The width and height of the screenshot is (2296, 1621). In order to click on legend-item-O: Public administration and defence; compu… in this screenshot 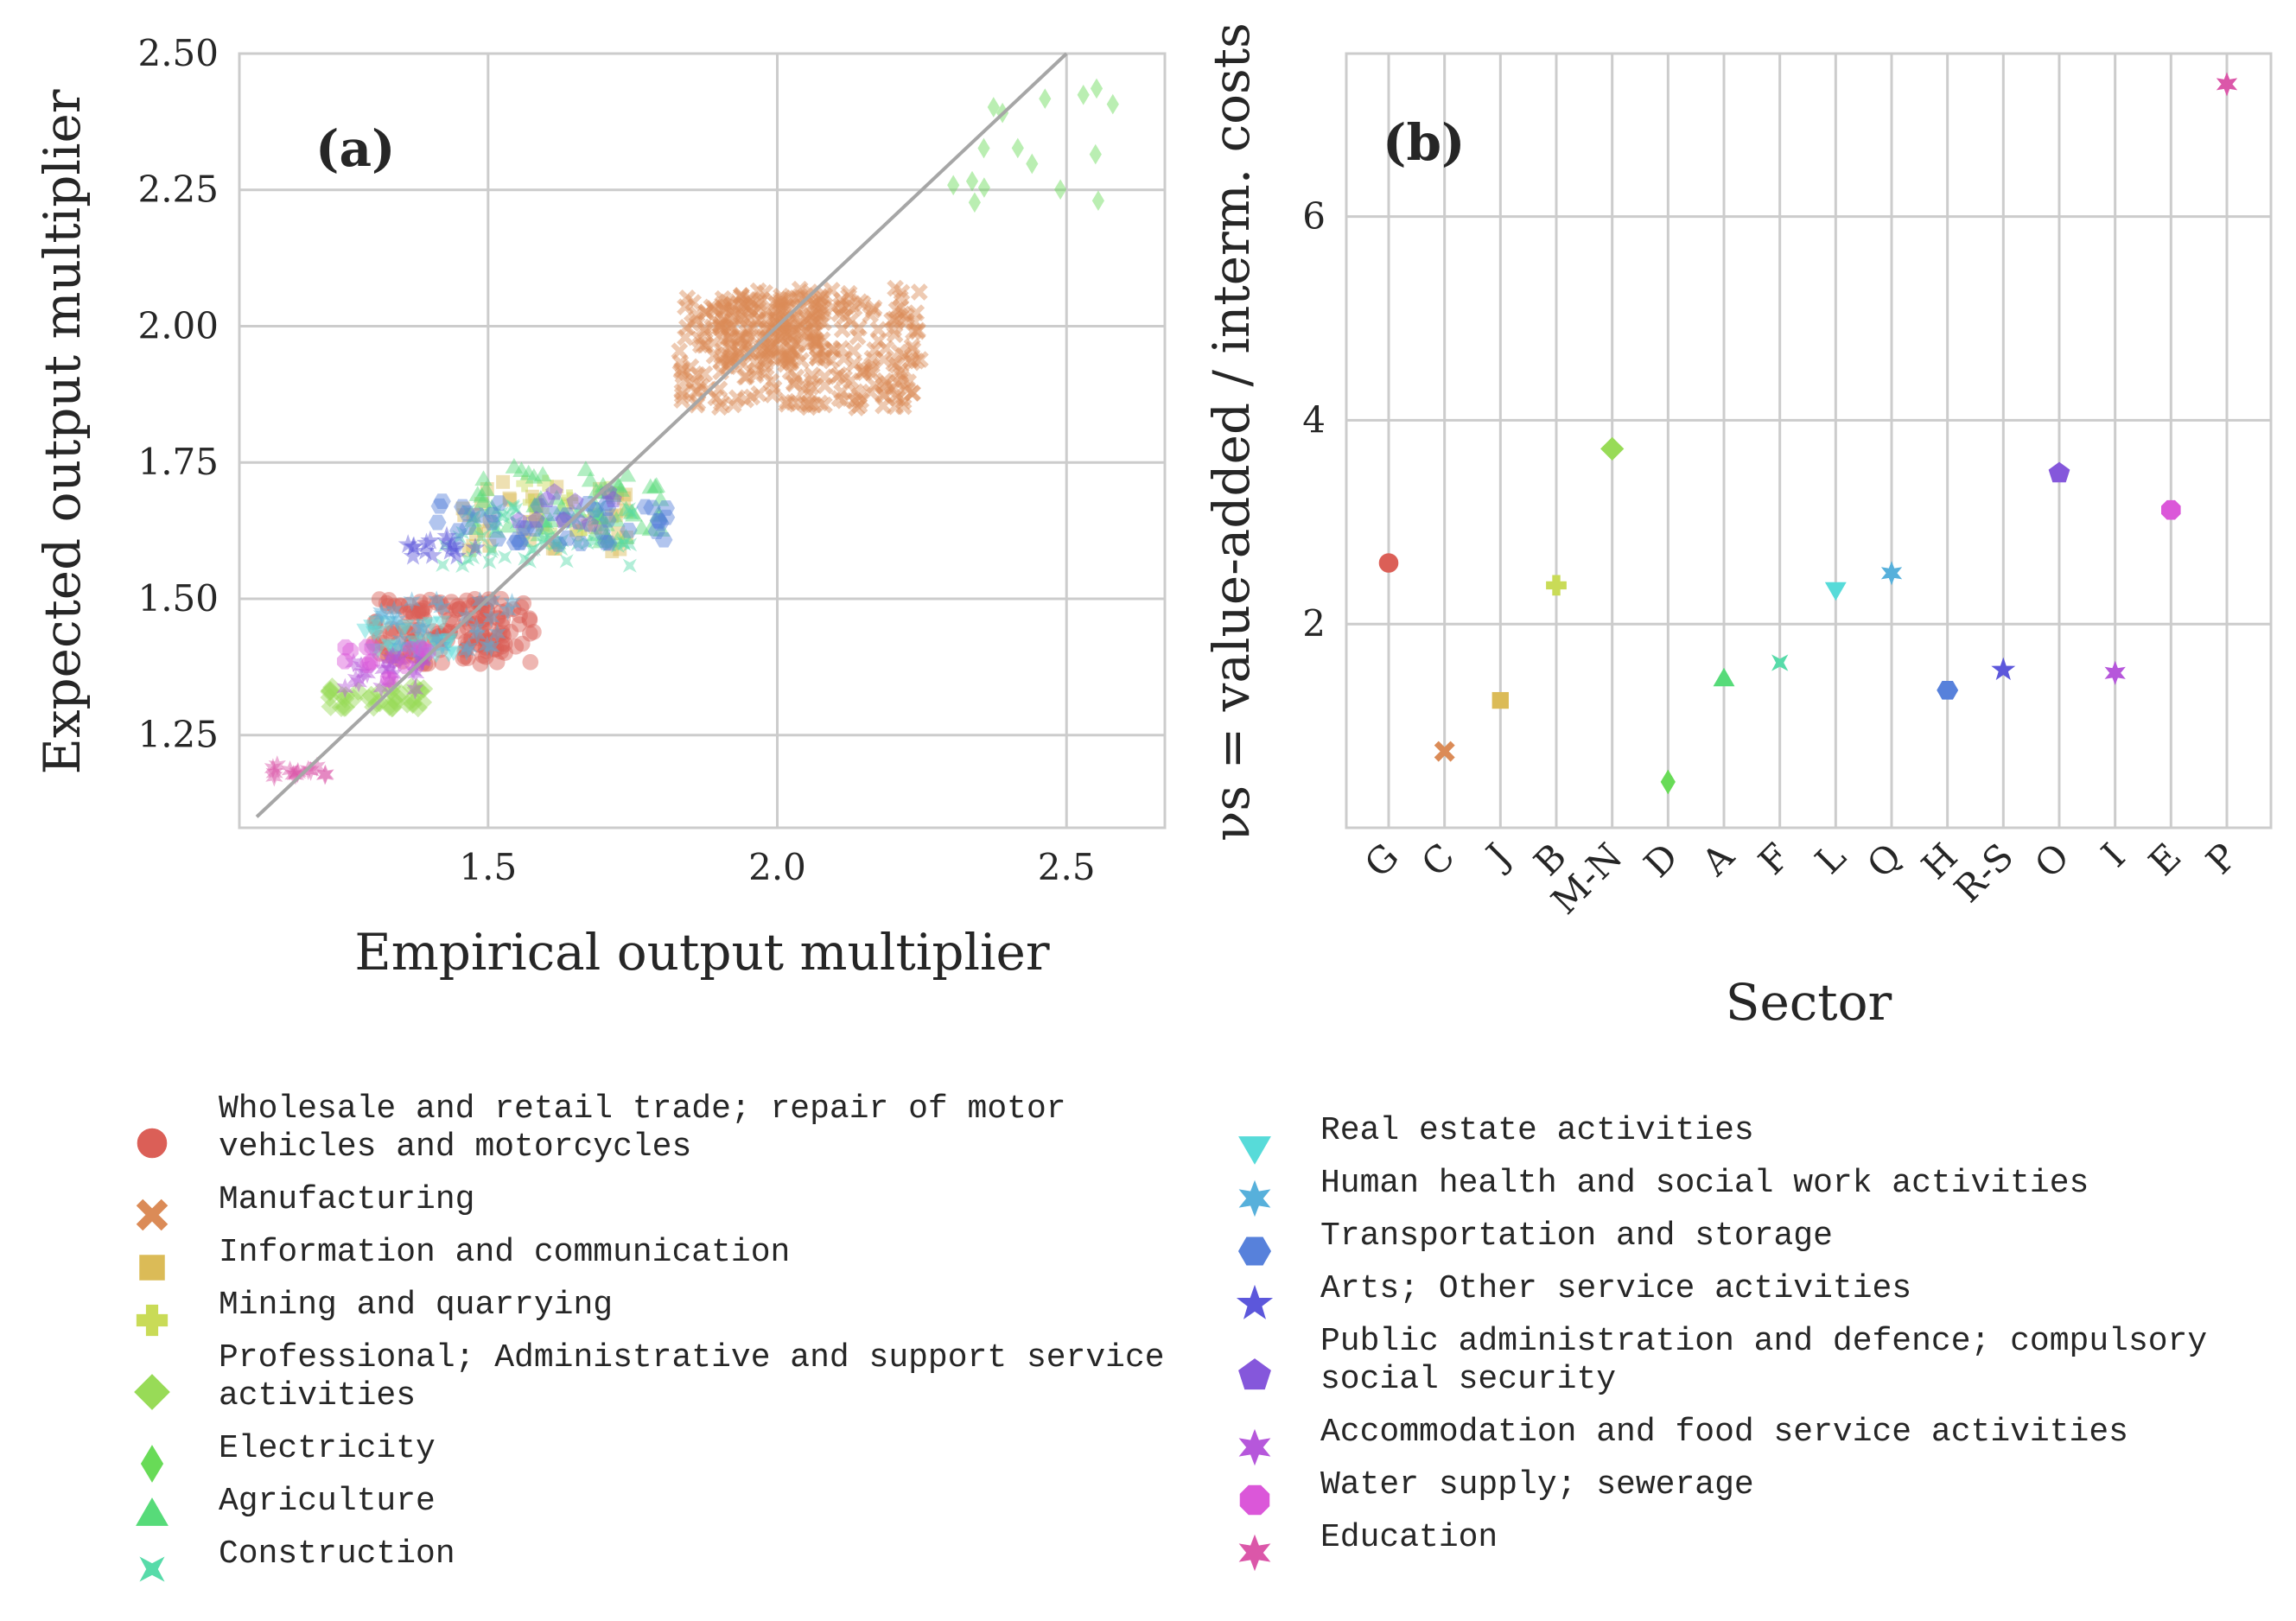, I will do `click(1722, 1361)`.